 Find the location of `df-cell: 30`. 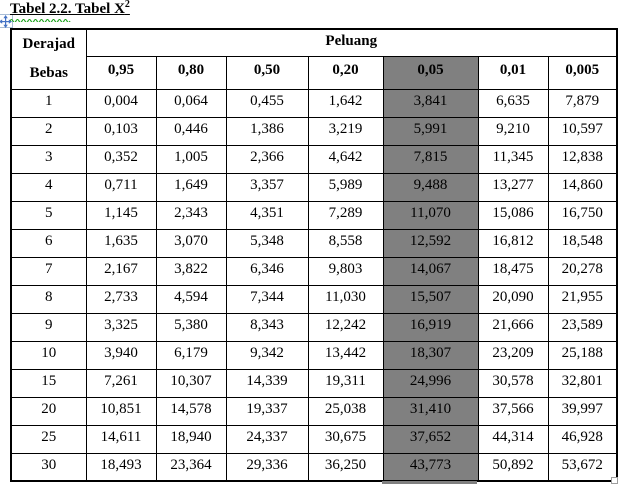

df-cell: 30 is located at coordinates (48, 467).